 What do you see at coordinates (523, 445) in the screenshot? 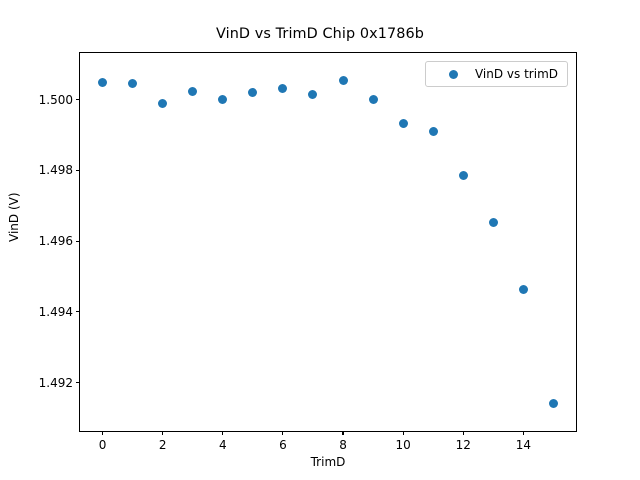
I see `x-axis-tick-label: 14` at bounding box center [523, 445].